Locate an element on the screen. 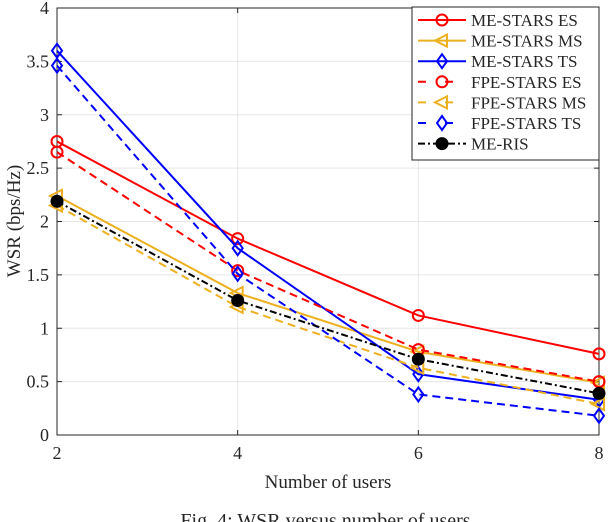 The width and height of the screenshot is (608, 522). legend-item: FPE-STARS MS is located at coordinates (502, 102).